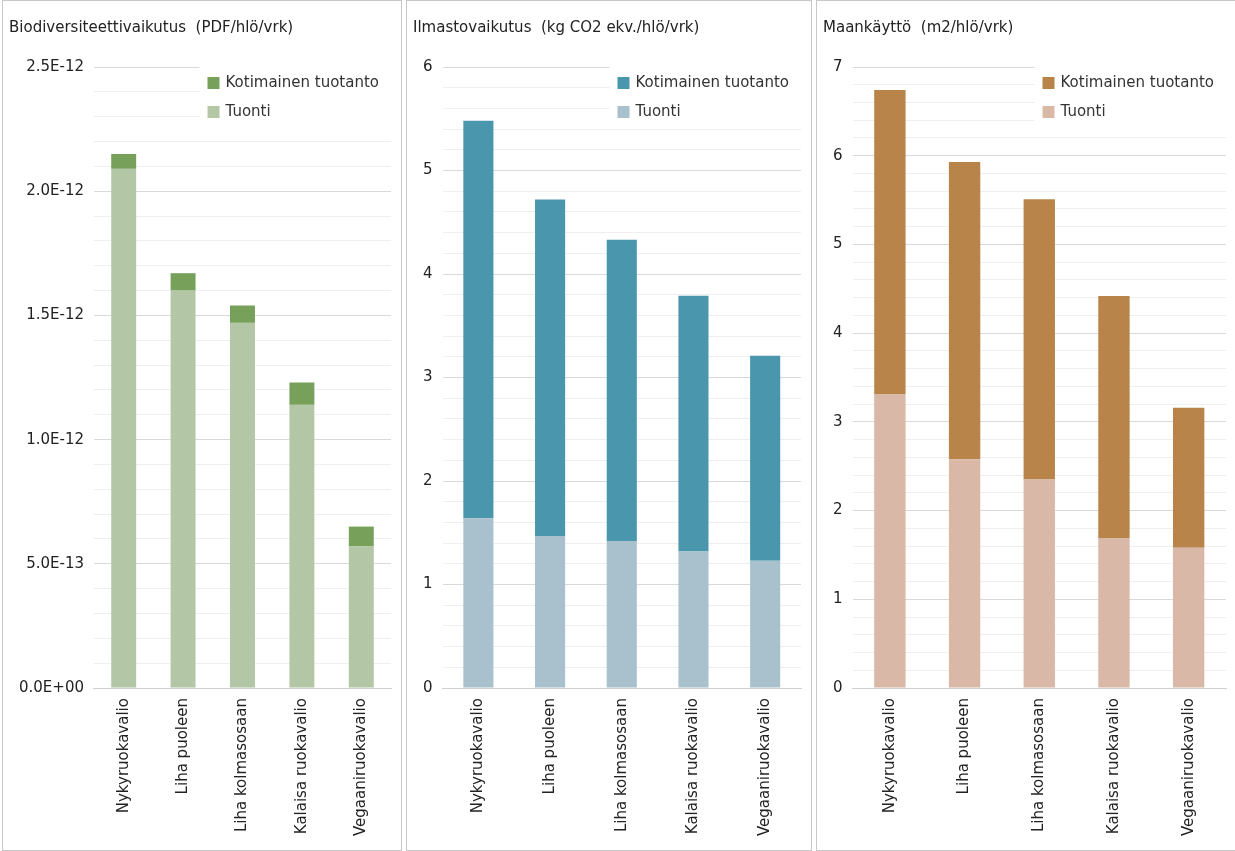  What do you see at coordinates (556, 26) in the screenshot?
I see `chart-title: Ilmastovaikutus (kg CO2 ekv./hlö/vrk)` at bounding box center [556, 26].